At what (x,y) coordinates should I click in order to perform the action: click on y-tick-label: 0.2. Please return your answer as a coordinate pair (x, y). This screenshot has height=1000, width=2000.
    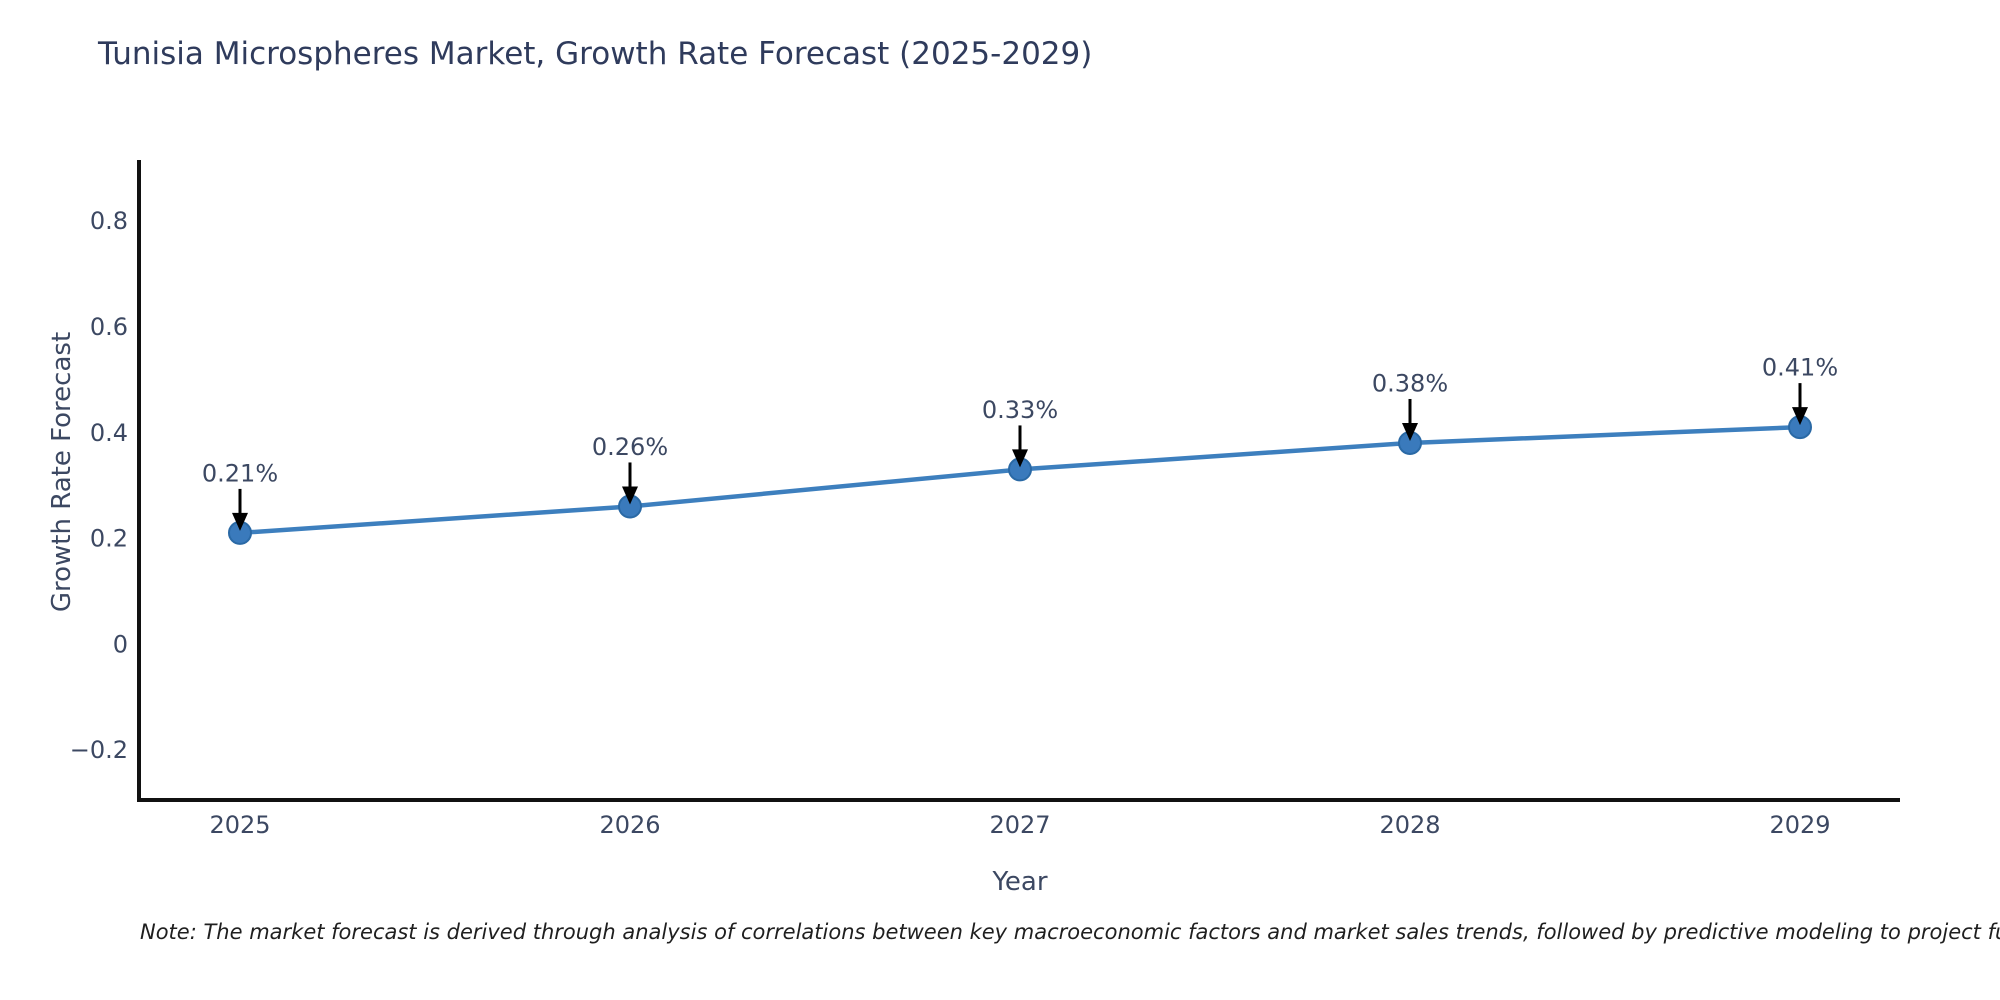
    Looking at the image, I should click on (109, 539).